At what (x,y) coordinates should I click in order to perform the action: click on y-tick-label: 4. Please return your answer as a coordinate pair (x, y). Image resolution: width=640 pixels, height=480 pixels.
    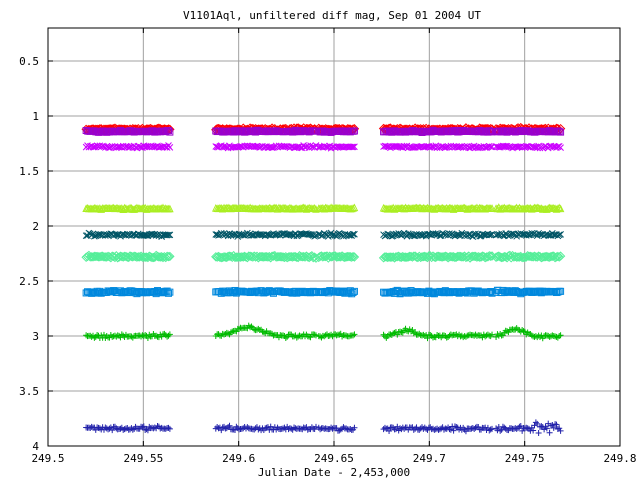
    Looking at the image, I should click on (35, 446).